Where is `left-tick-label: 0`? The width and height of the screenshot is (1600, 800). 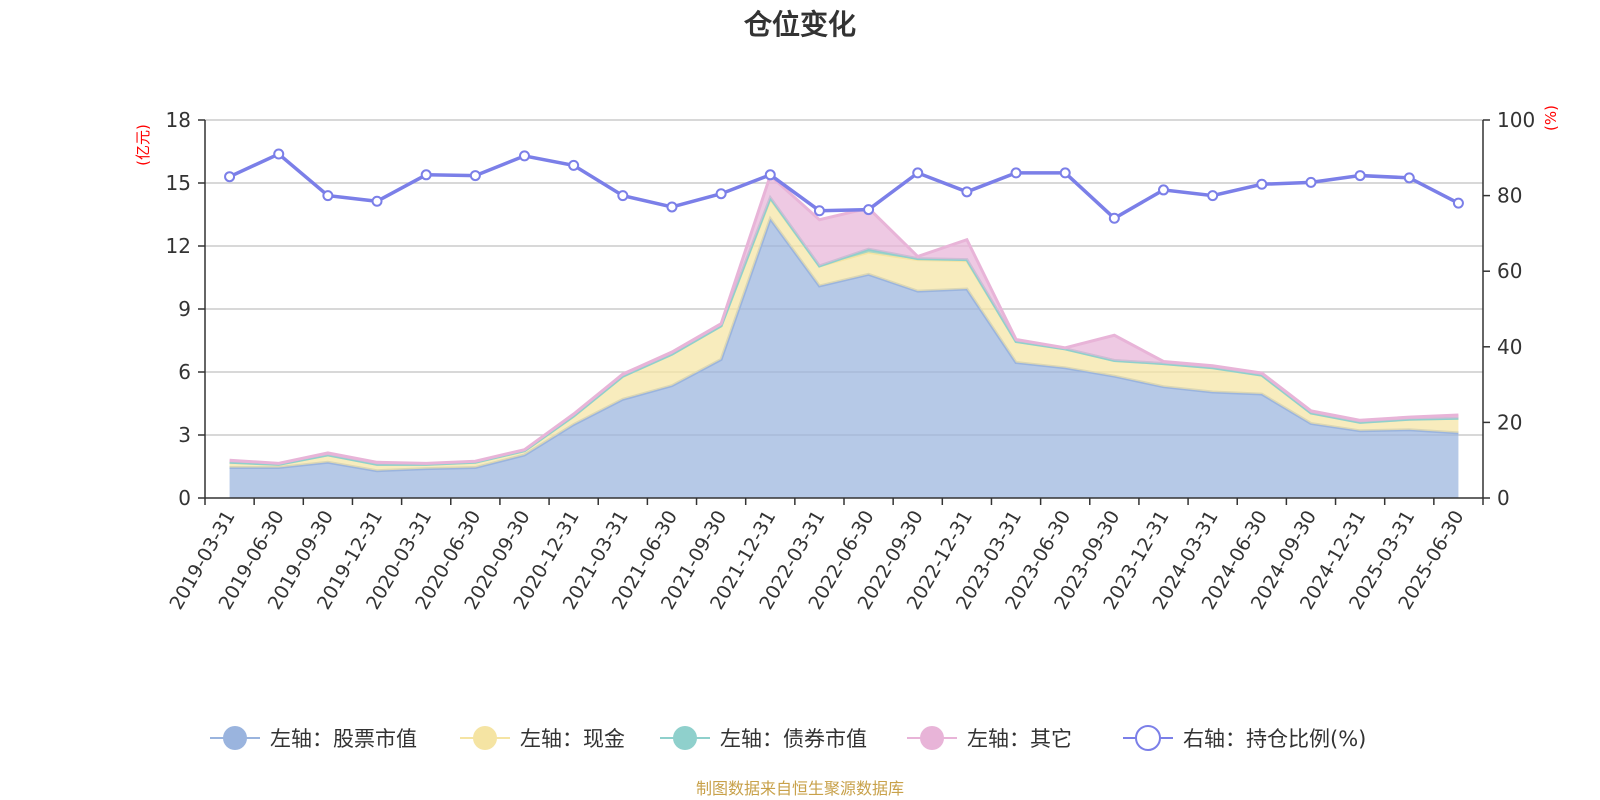 left-tick-label: 0 is located at coordinates (184, 498).